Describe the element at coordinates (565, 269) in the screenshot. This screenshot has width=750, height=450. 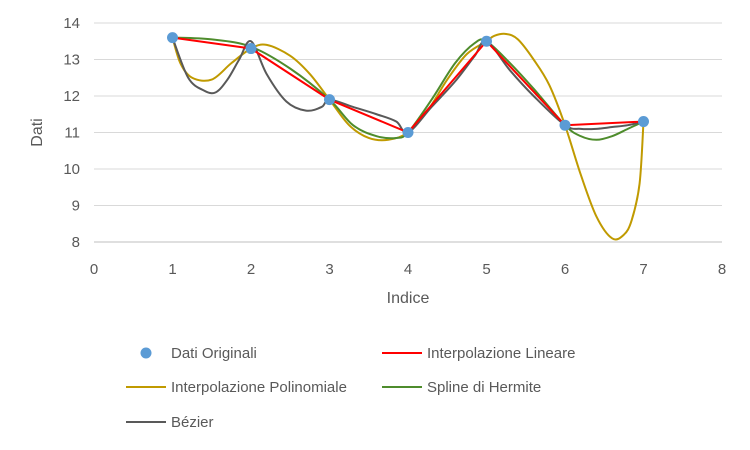
I see `x-tick-label: 6` at that location.